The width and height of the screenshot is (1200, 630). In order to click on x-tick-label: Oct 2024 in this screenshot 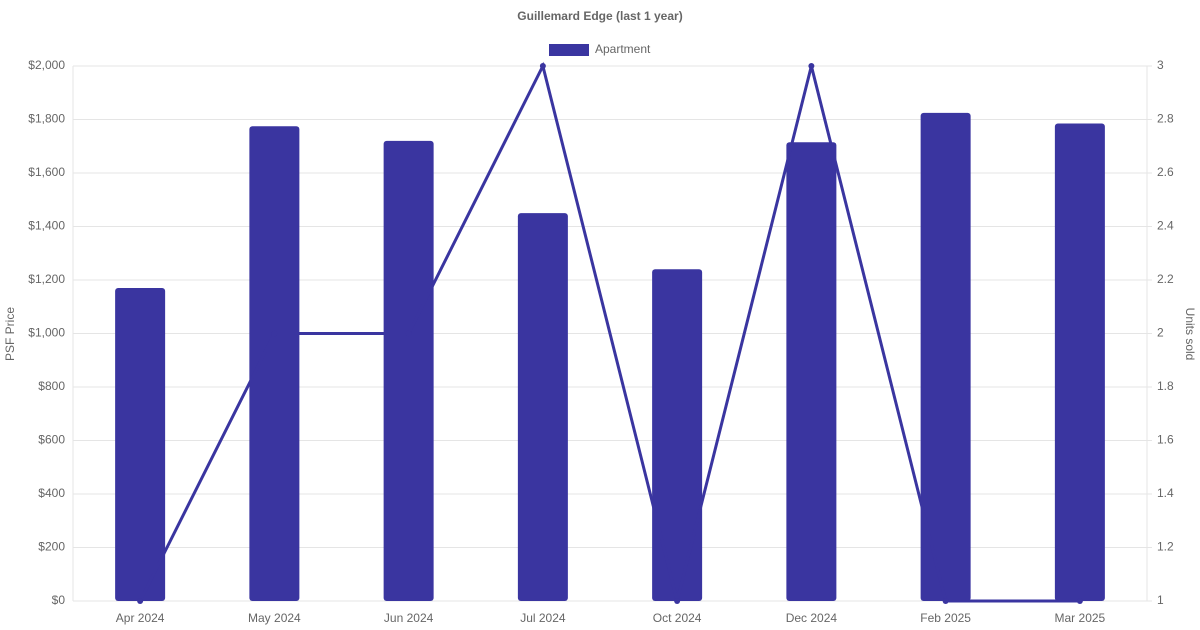, I will do `click(677, 618)`.